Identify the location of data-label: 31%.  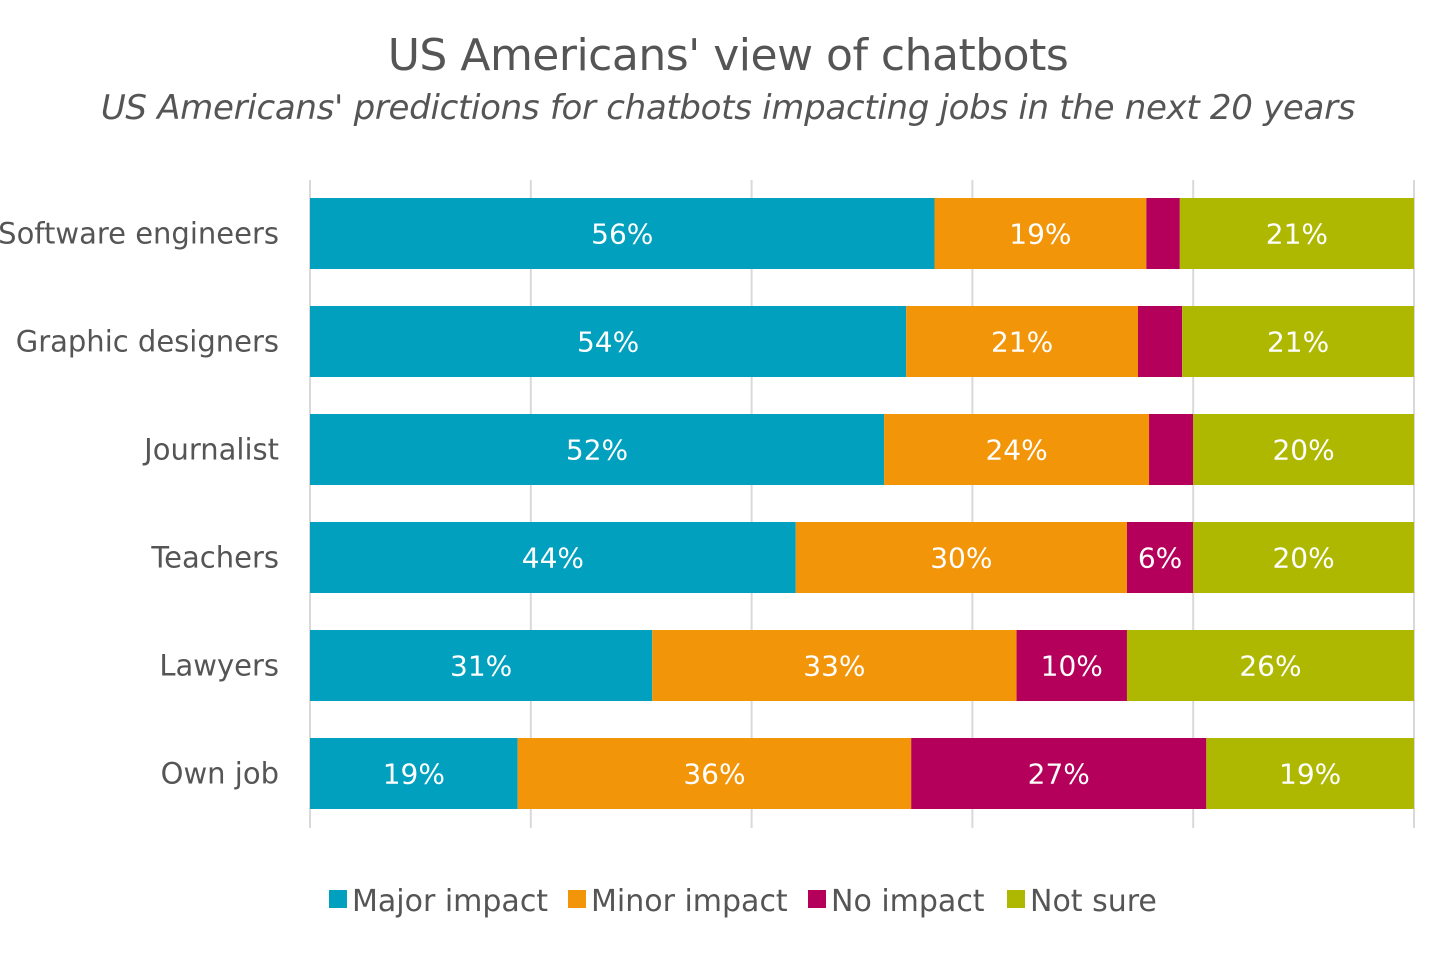
(481, 666).